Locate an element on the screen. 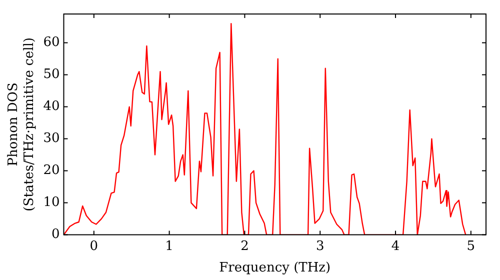 This screenshot has width=500, height=280. x-tick-label: 5 is located at coordinates (471, 246).